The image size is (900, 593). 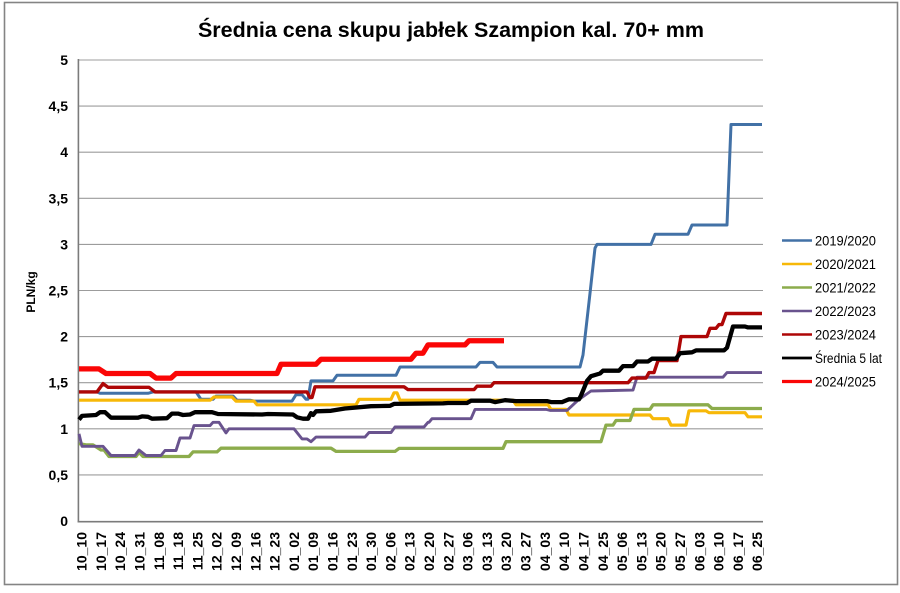 I want to click on svg-text: 4,5, so click(x=59, y=106).